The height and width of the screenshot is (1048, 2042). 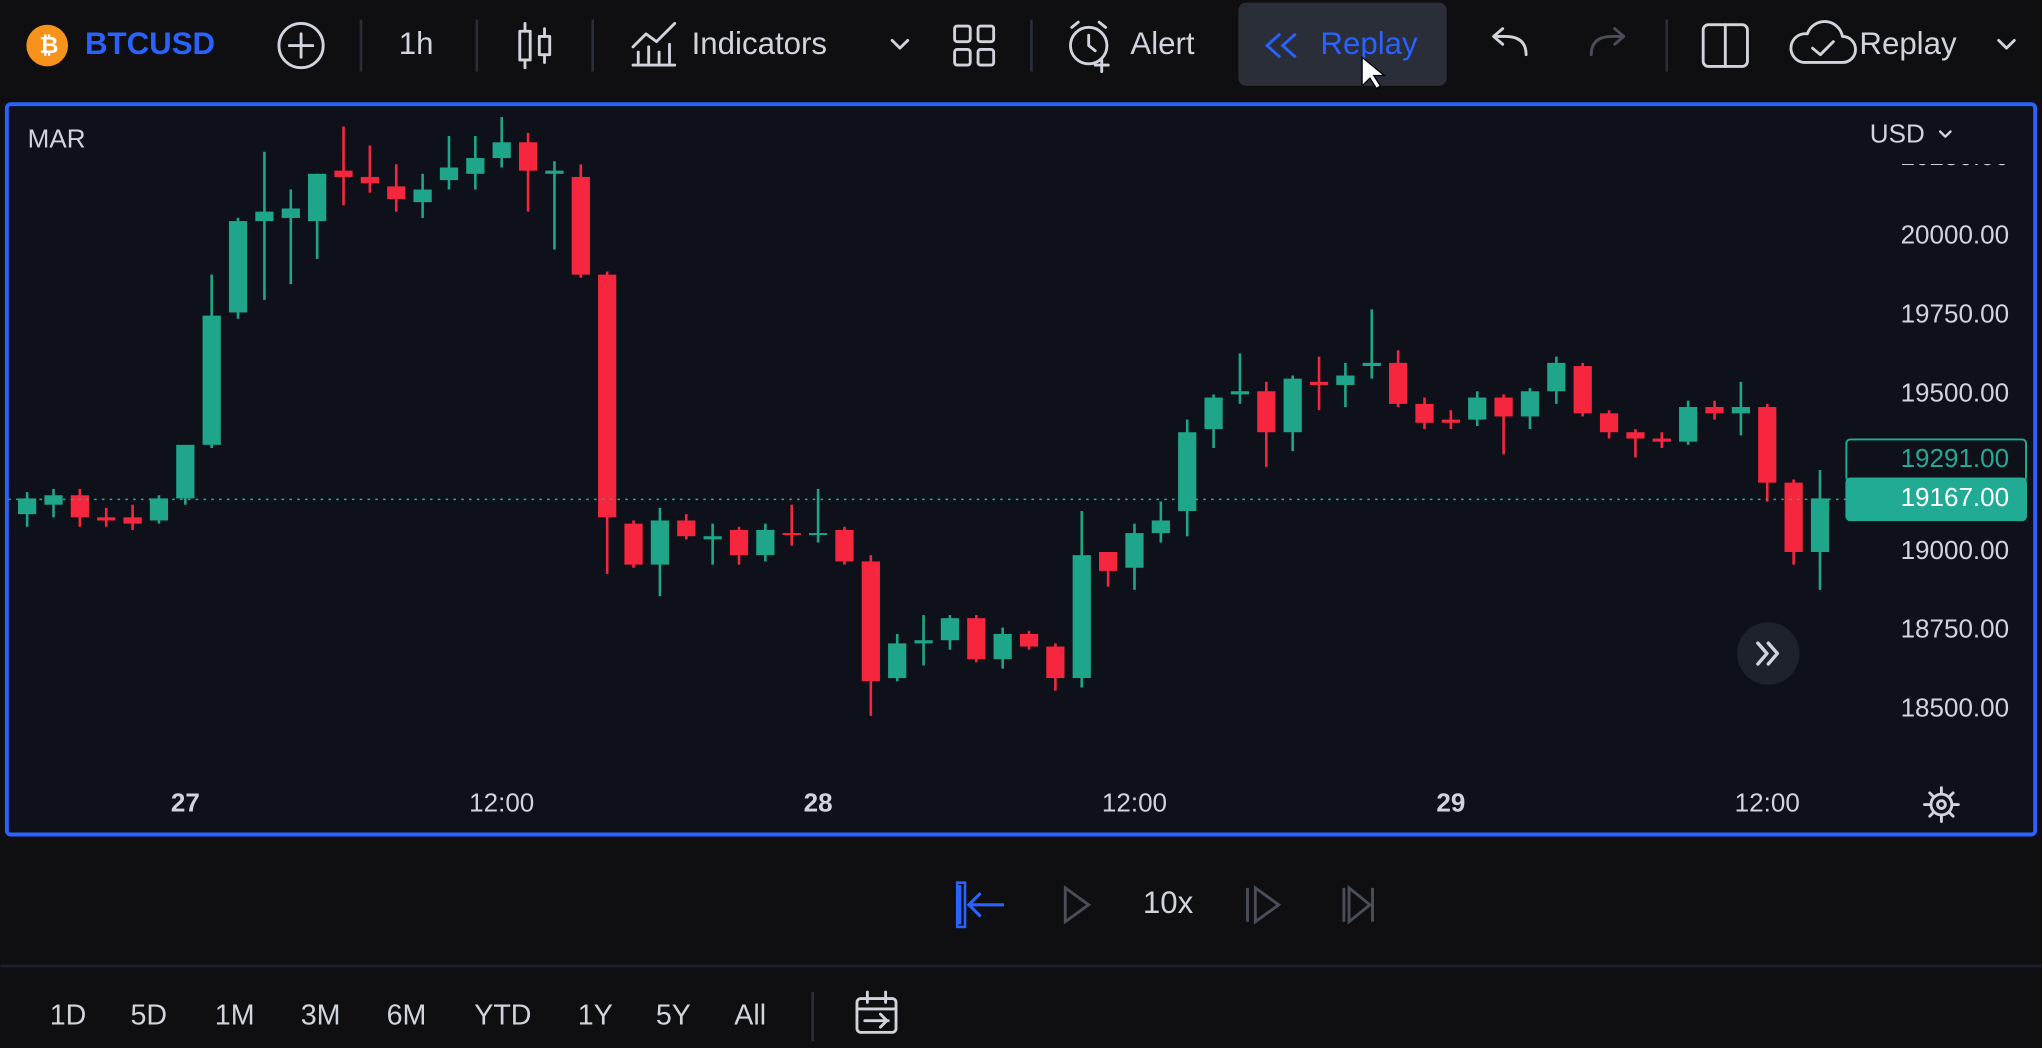 I want to click on y-tick-label: 19000.00, so click(x=1955, y=550).